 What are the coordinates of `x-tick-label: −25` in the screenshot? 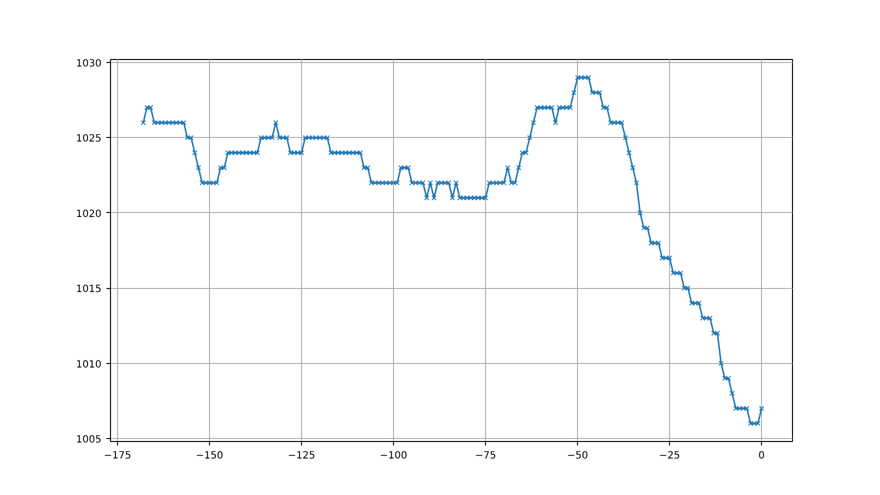 It's located at (669, 456).